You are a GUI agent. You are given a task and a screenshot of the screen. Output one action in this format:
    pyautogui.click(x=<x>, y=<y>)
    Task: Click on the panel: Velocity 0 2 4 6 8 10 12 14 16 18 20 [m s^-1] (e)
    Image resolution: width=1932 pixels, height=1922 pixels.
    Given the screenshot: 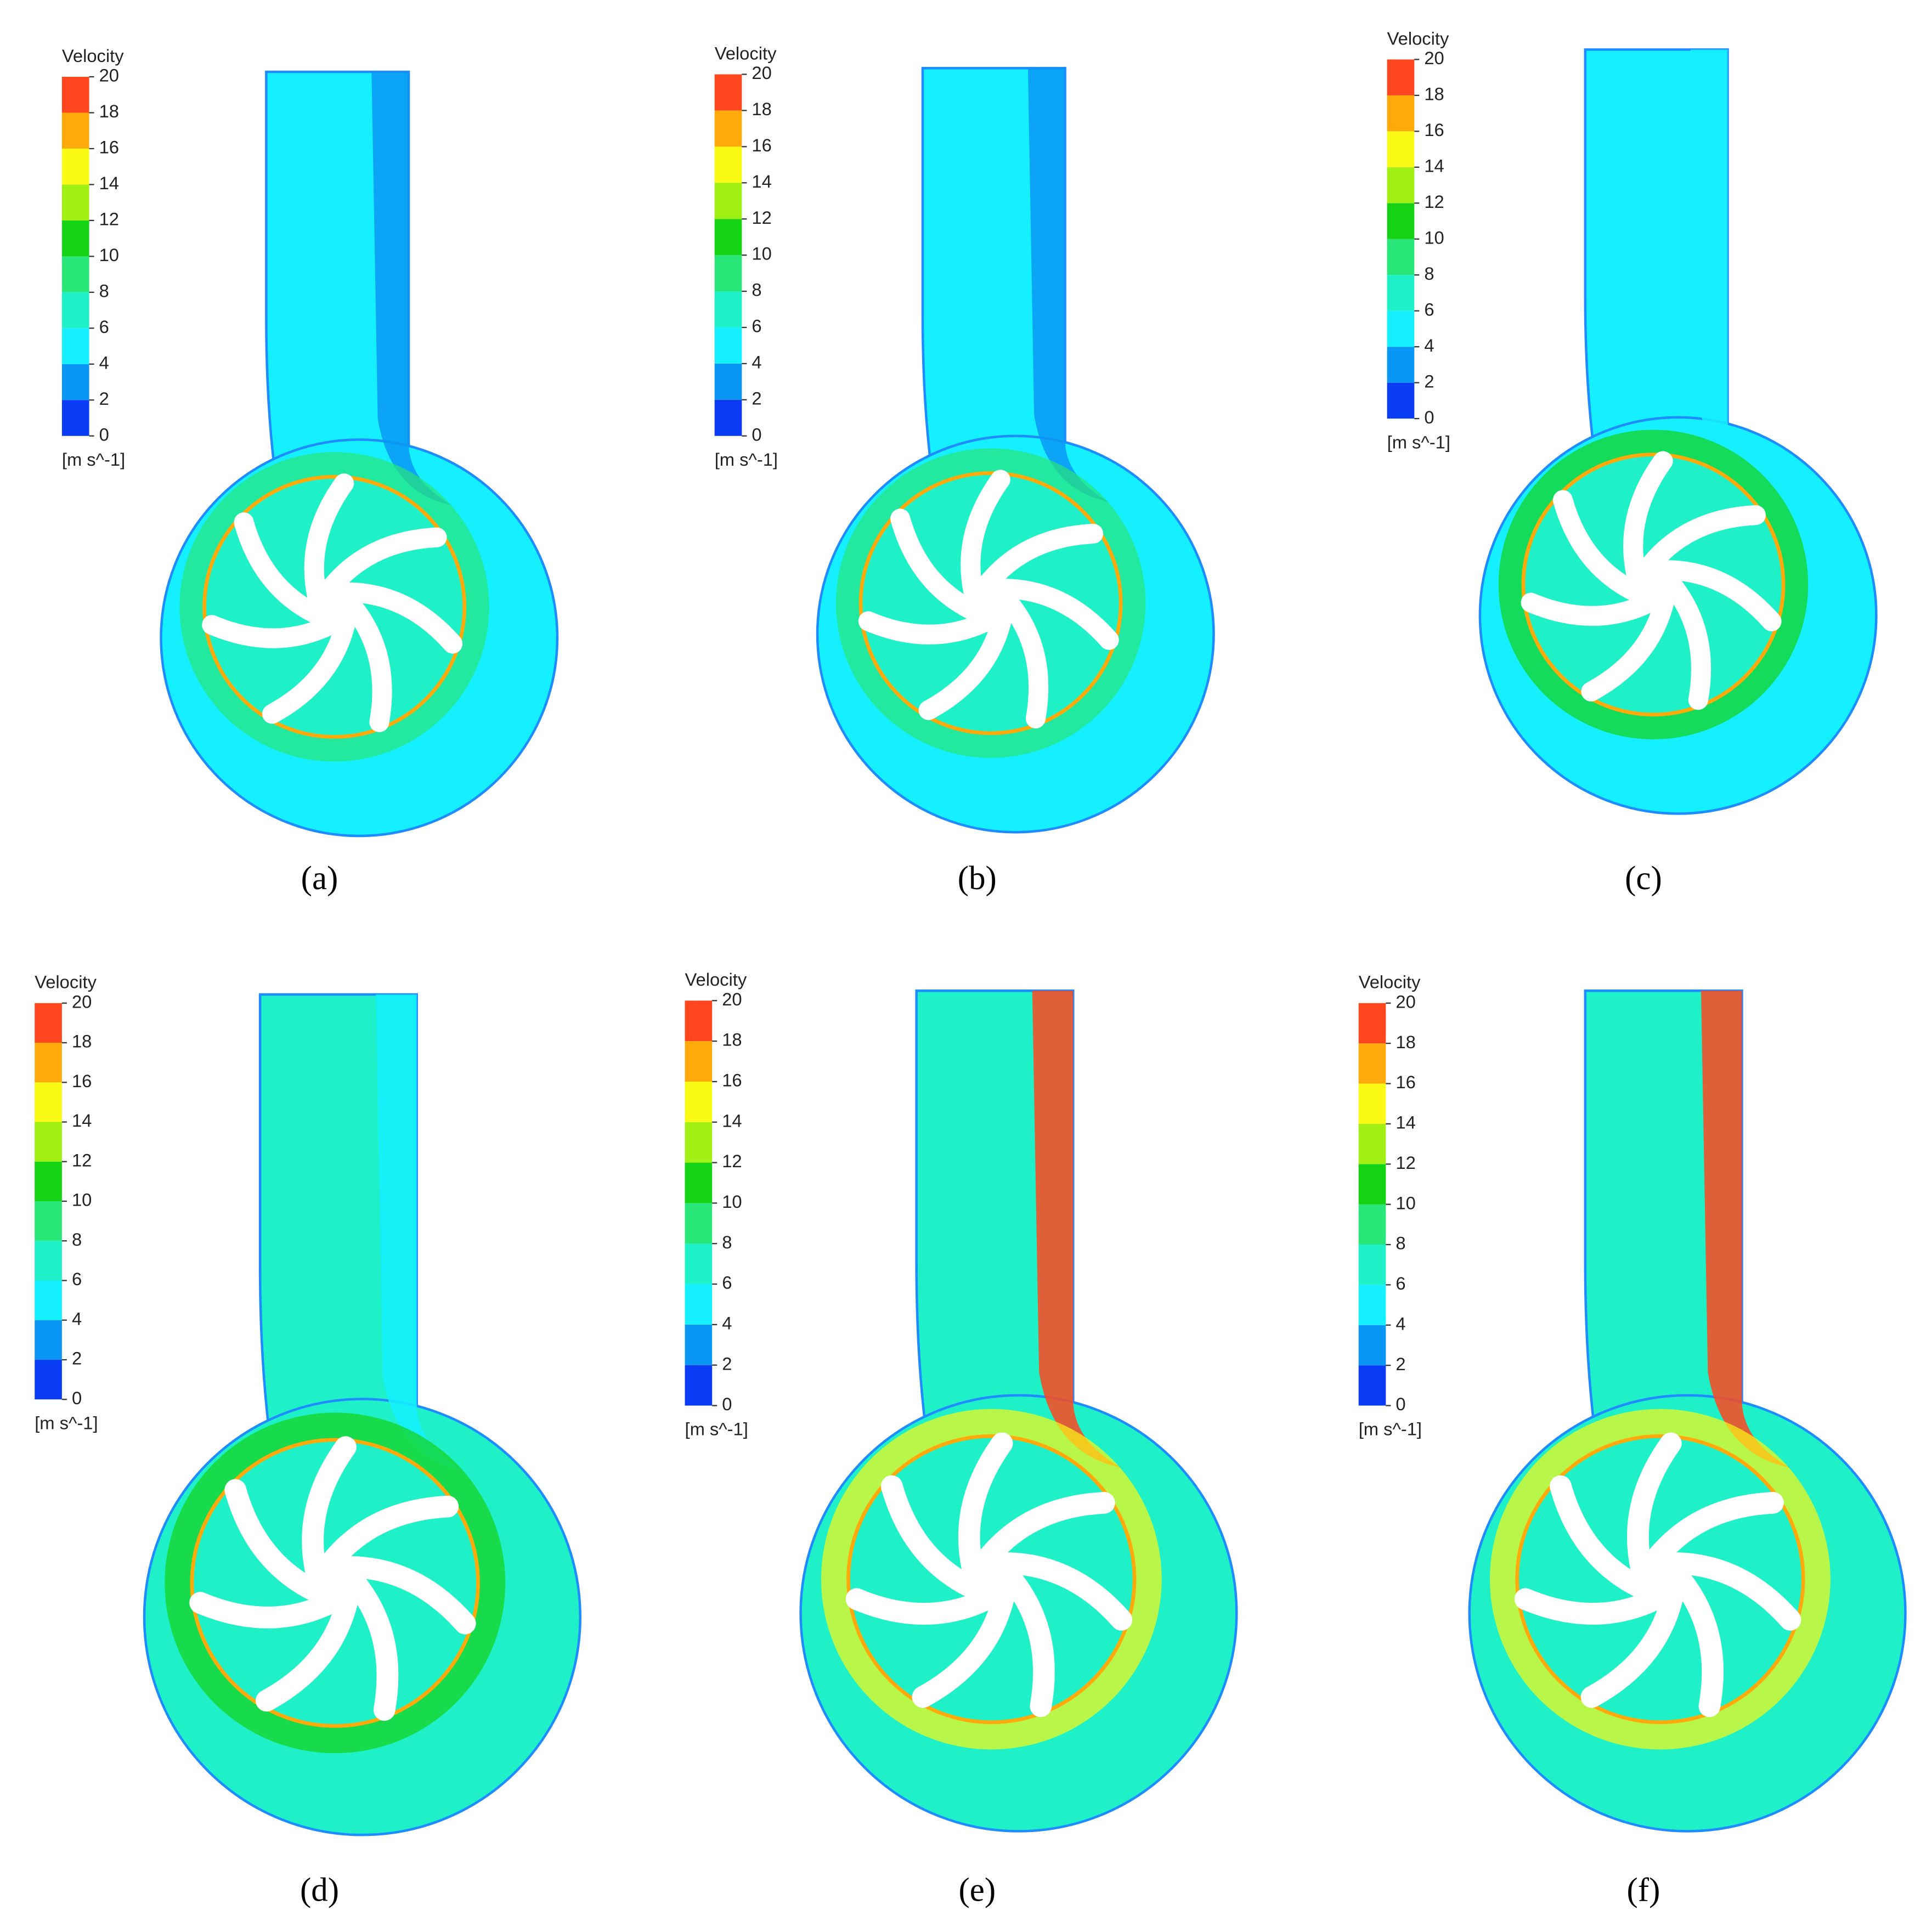 What is the action you would take?
    pyautogui.click(x=961, y=1439)
    